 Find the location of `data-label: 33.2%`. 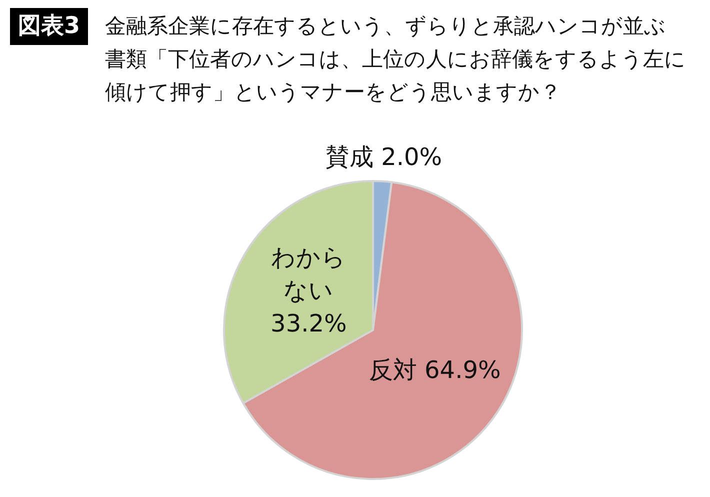

data-label: 33.2% is located at coordinates (308, 324).